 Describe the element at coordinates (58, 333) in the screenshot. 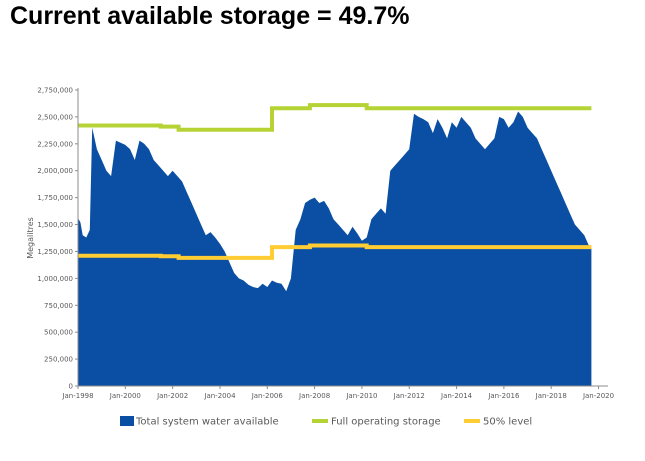

I see `y-tick-label: 500,000` at that location.